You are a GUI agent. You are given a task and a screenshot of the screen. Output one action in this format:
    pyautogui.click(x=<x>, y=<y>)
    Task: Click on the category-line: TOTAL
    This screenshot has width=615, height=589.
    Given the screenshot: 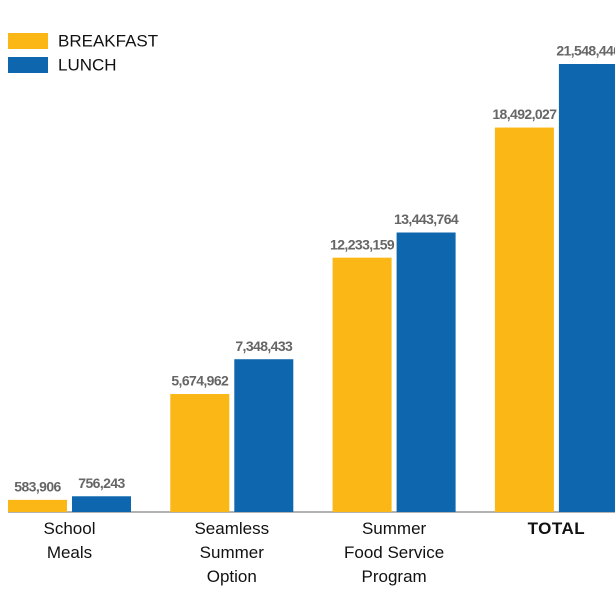 What is the action you would take?
    pyautogui.click(x=557, y=528)
    